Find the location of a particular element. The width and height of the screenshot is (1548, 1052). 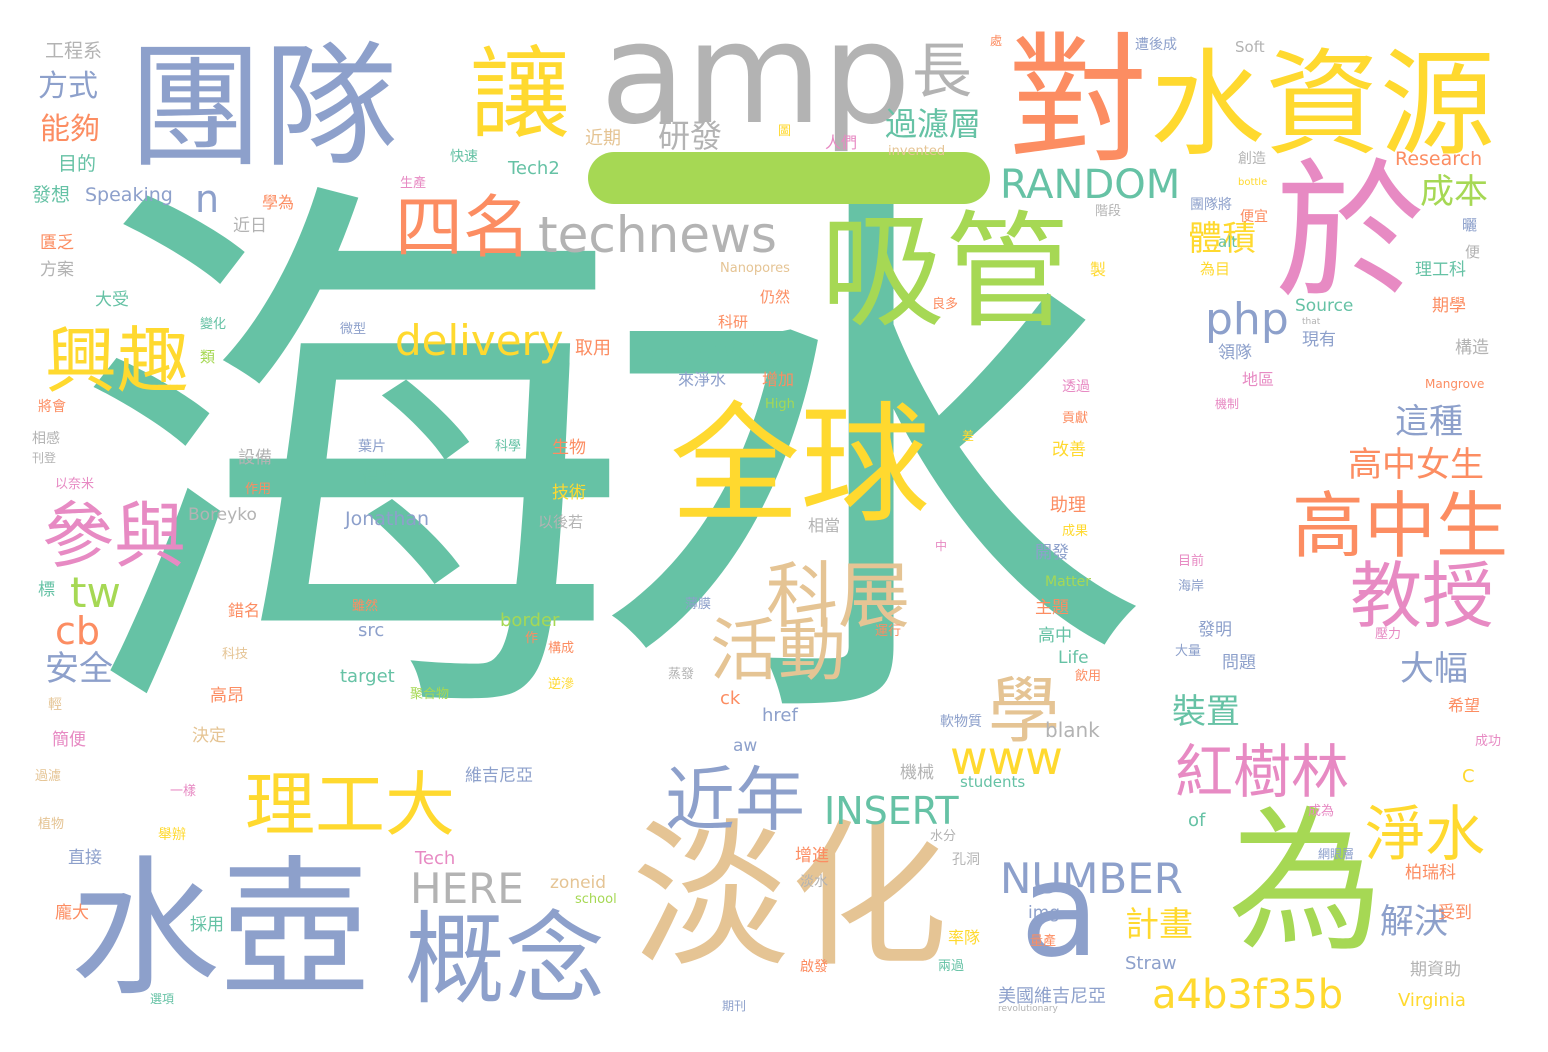

word-juhewu: 聚合物 is located at coordinates (430, 694).